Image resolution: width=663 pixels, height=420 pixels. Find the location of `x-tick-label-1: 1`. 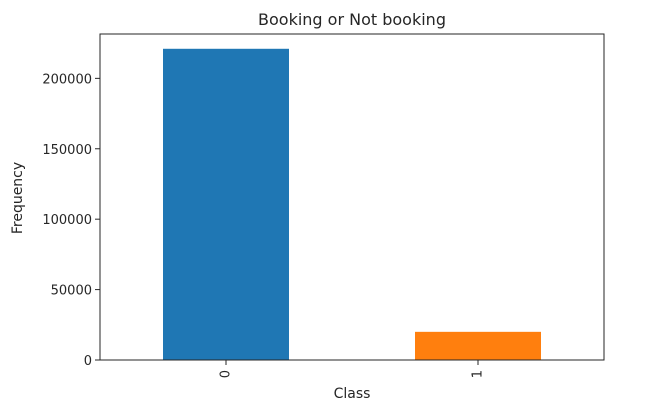

x-tick-label-1: 1 is located at coordinates (478, 374).